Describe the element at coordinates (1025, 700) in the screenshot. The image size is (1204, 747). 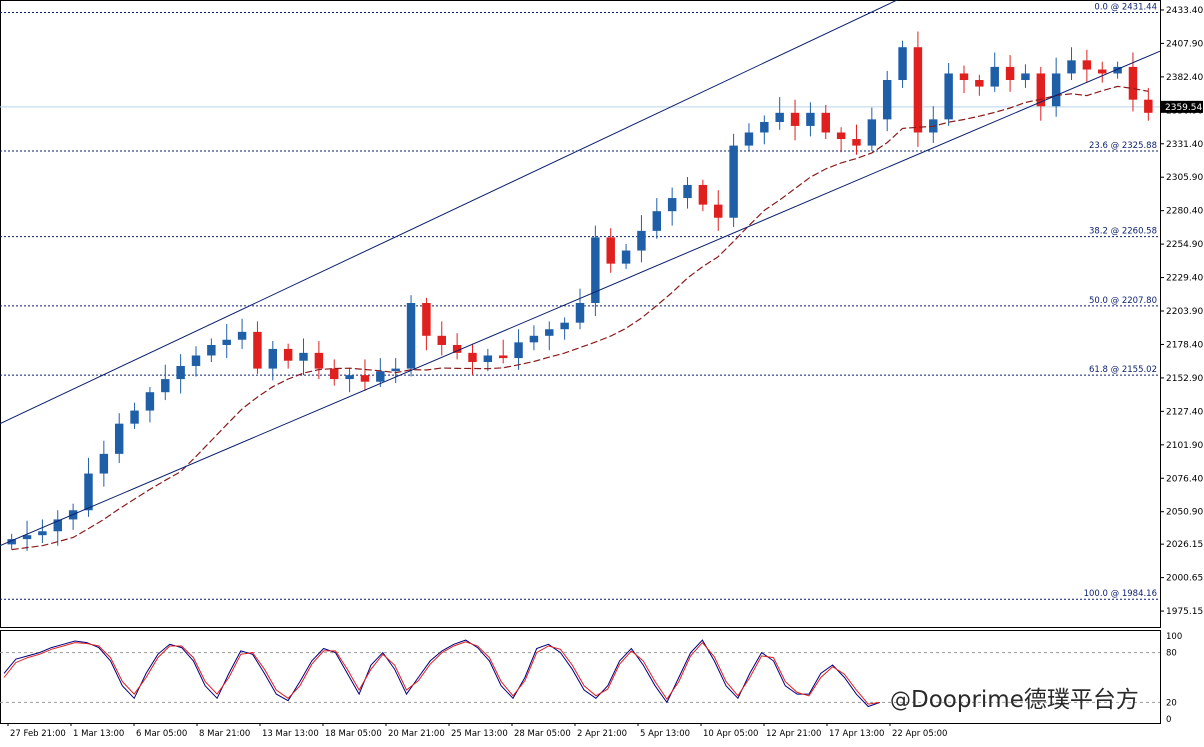
I see `watermark-label: Dooprime德璞平台方` at that location.